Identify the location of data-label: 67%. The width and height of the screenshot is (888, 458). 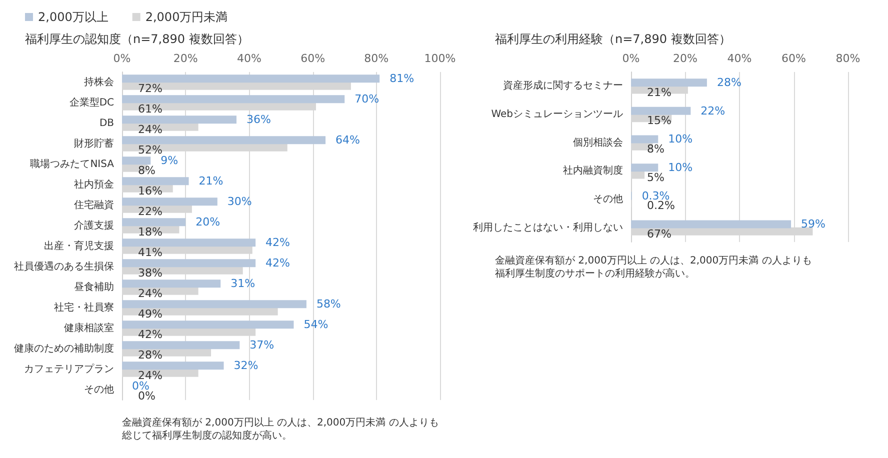
(659, 233).